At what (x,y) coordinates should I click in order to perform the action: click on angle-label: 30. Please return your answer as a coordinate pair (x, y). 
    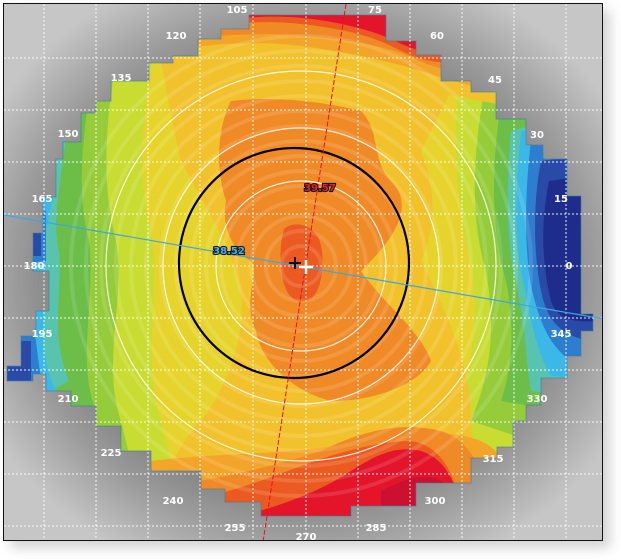
    Looking at the image, I should click on (537, 135).